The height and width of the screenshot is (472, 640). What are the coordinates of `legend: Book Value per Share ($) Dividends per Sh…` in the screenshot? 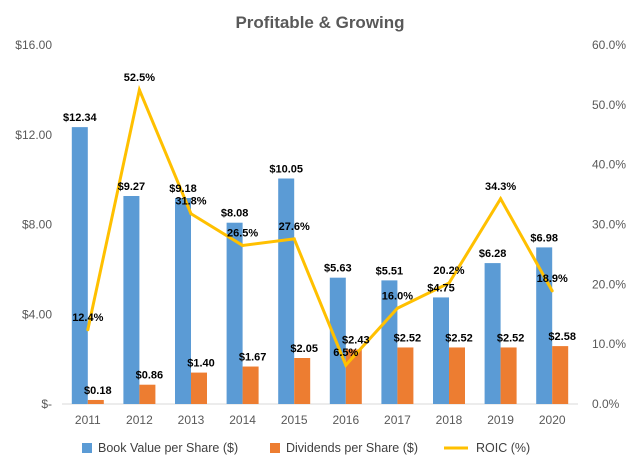 It's located at (306, 448).